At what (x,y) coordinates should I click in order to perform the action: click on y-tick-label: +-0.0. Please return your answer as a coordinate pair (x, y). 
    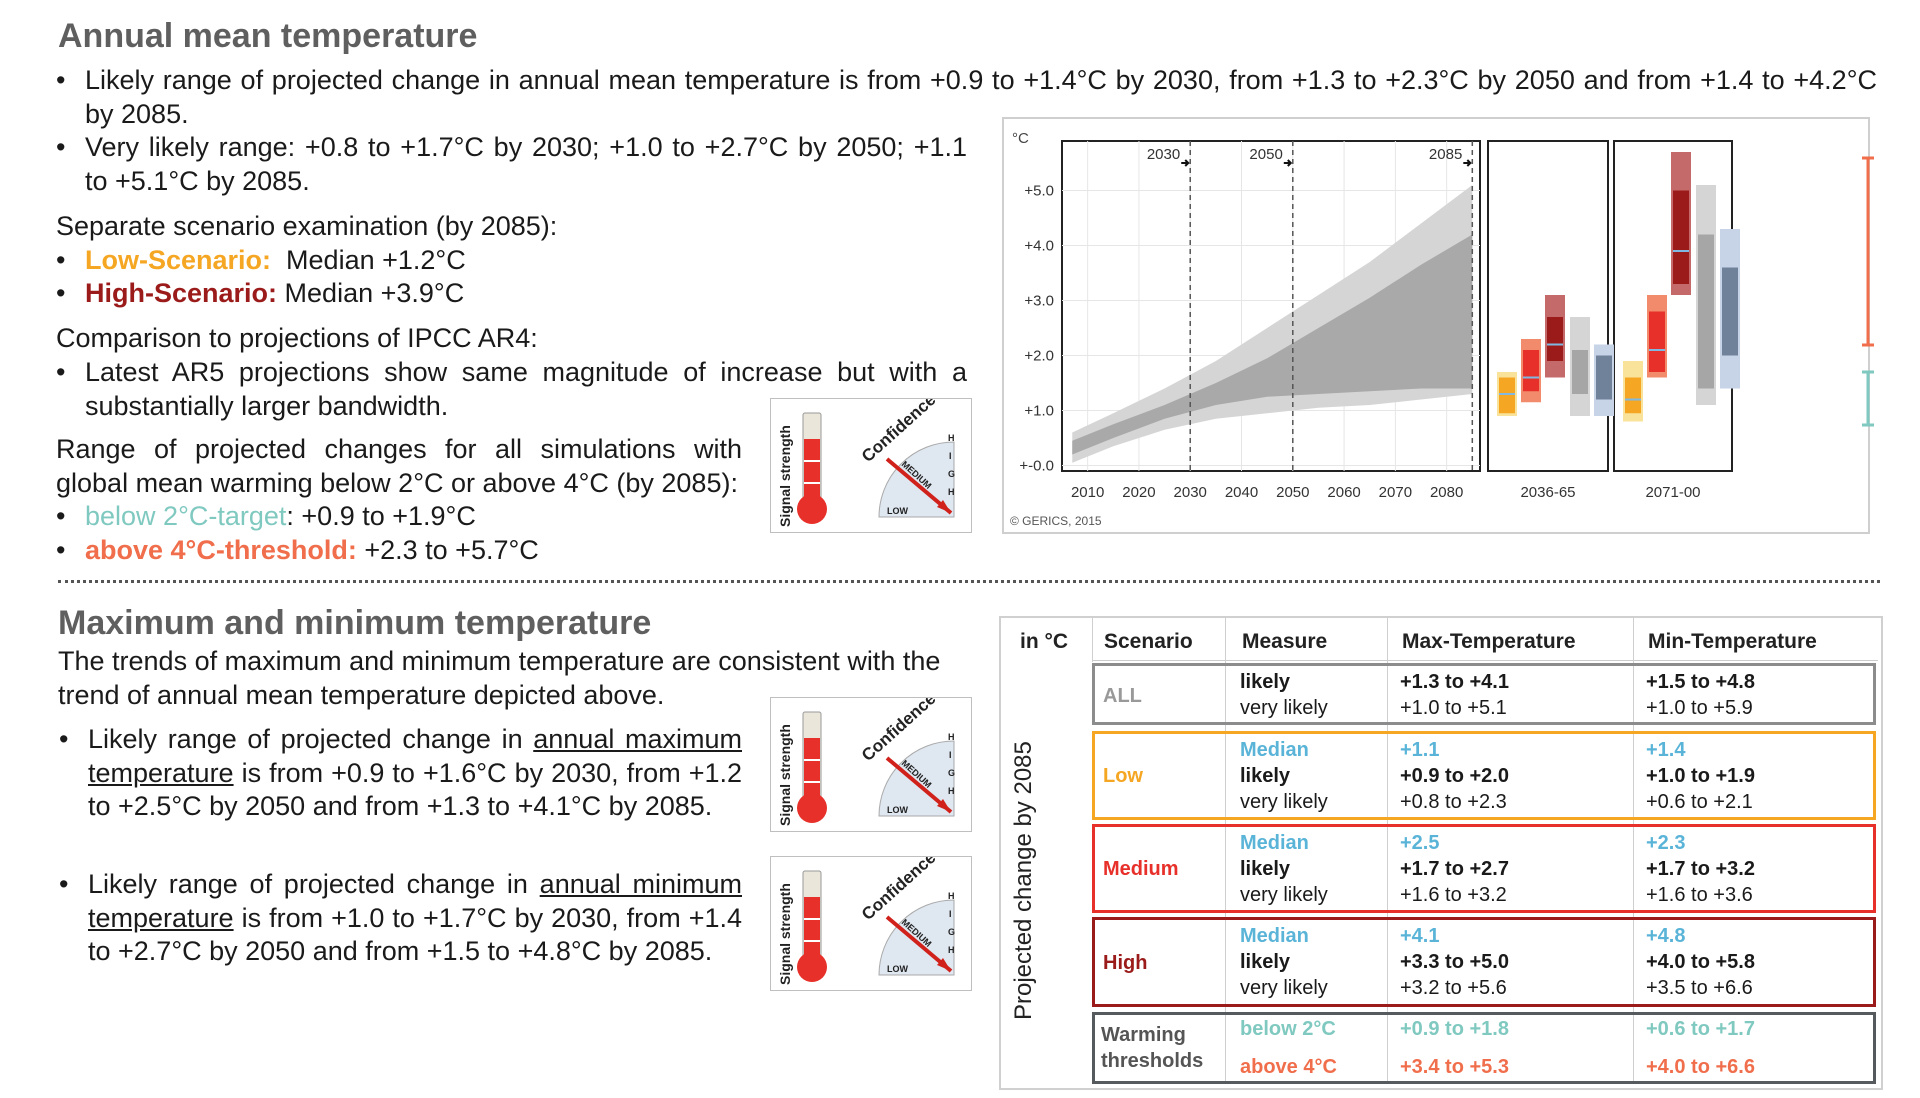
    Looking at the image, I should click on (1036, 466).